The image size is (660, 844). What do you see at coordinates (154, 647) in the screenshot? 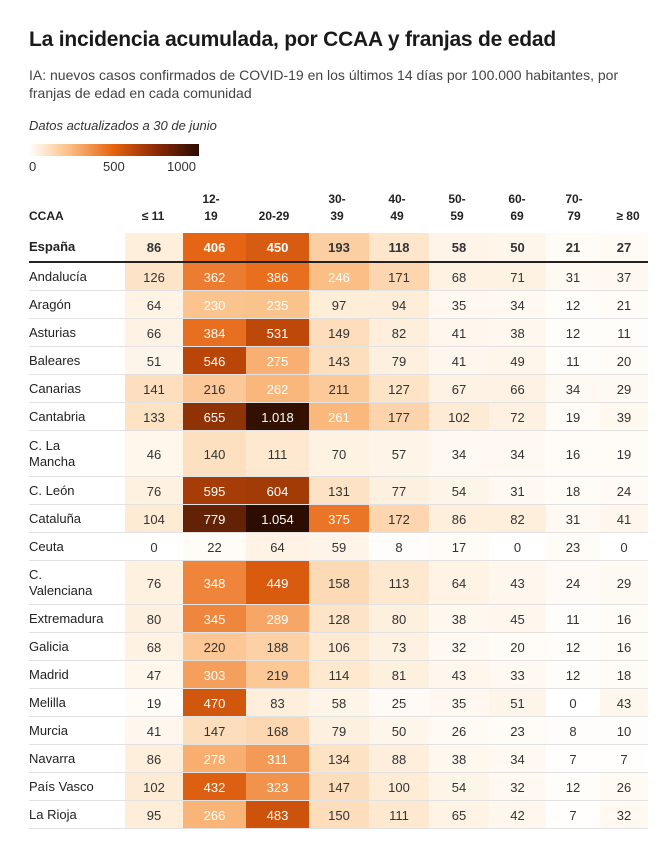
I see `heatmap-cell: 68` at bounding box center [154, 647].